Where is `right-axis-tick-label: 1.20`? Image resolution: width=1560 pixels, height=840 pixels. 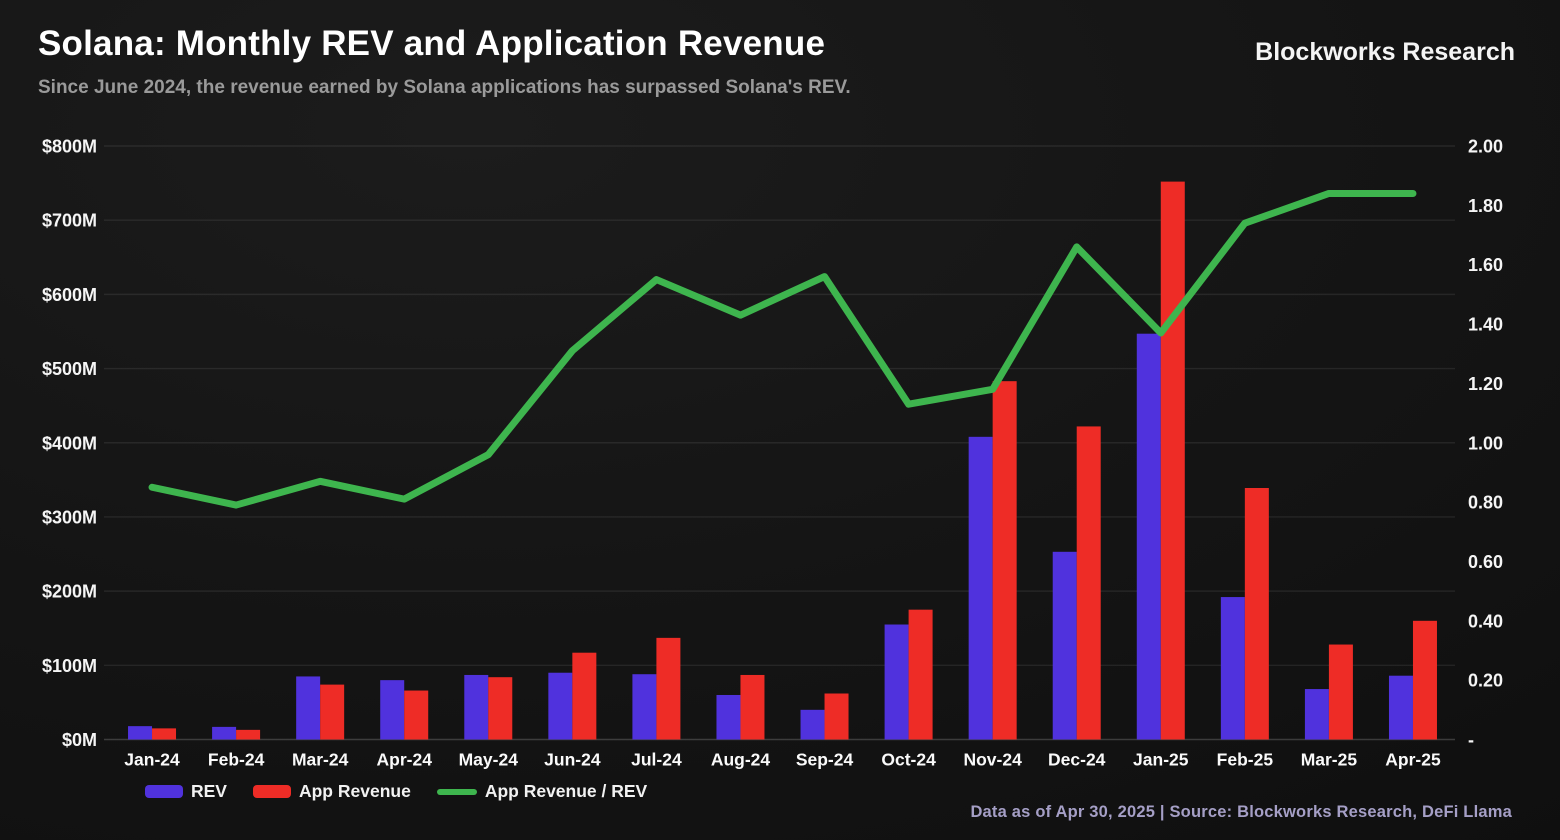 right-axis-tick-label: 1.20 is located at coordinates (1485, 384).